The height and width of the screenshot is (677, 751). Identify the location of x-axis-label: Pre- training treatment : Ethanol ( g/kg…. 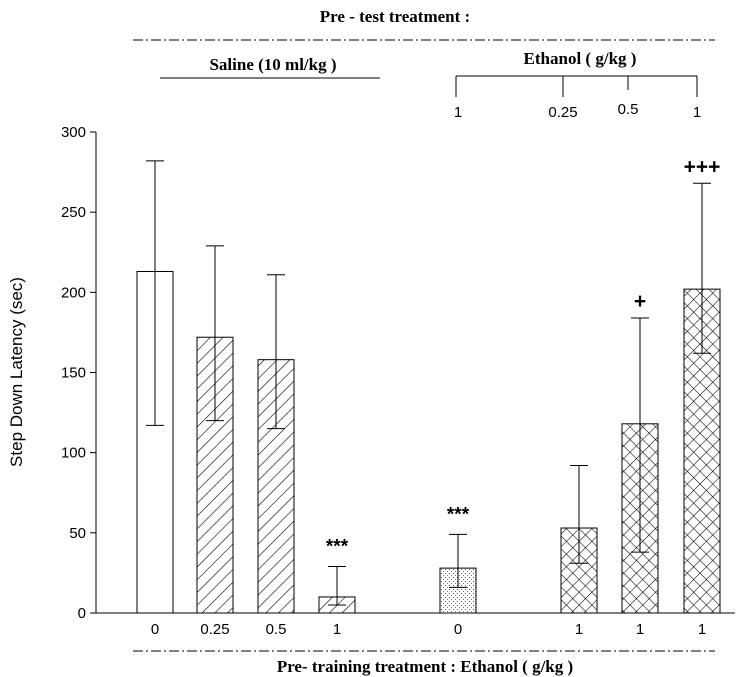
(425, 666).